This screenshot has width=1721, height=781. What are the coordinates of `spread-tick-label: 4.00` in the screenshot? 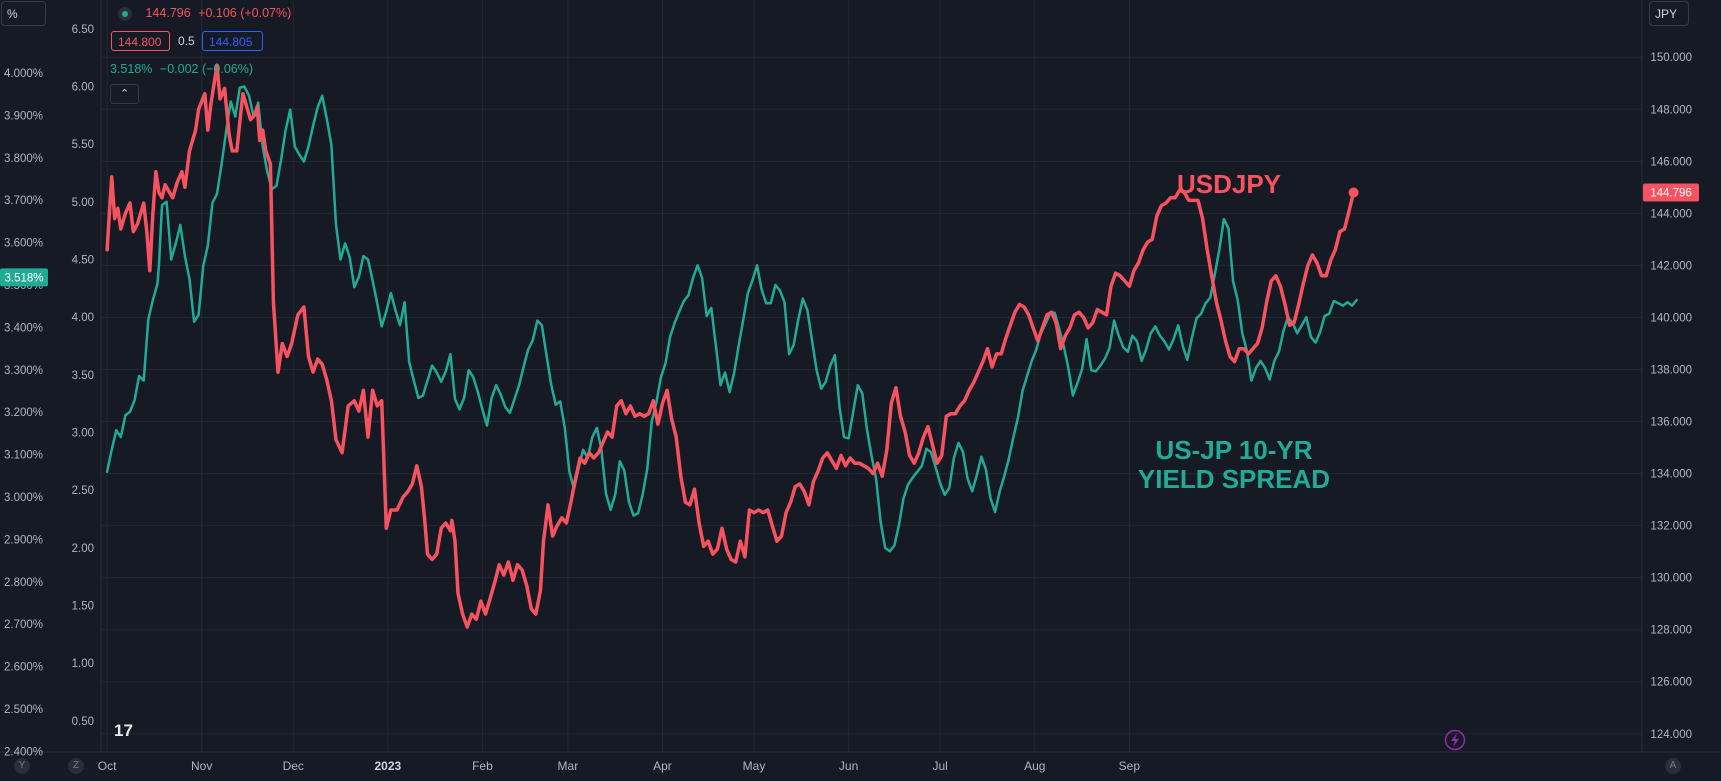 It's located at (83, 318).